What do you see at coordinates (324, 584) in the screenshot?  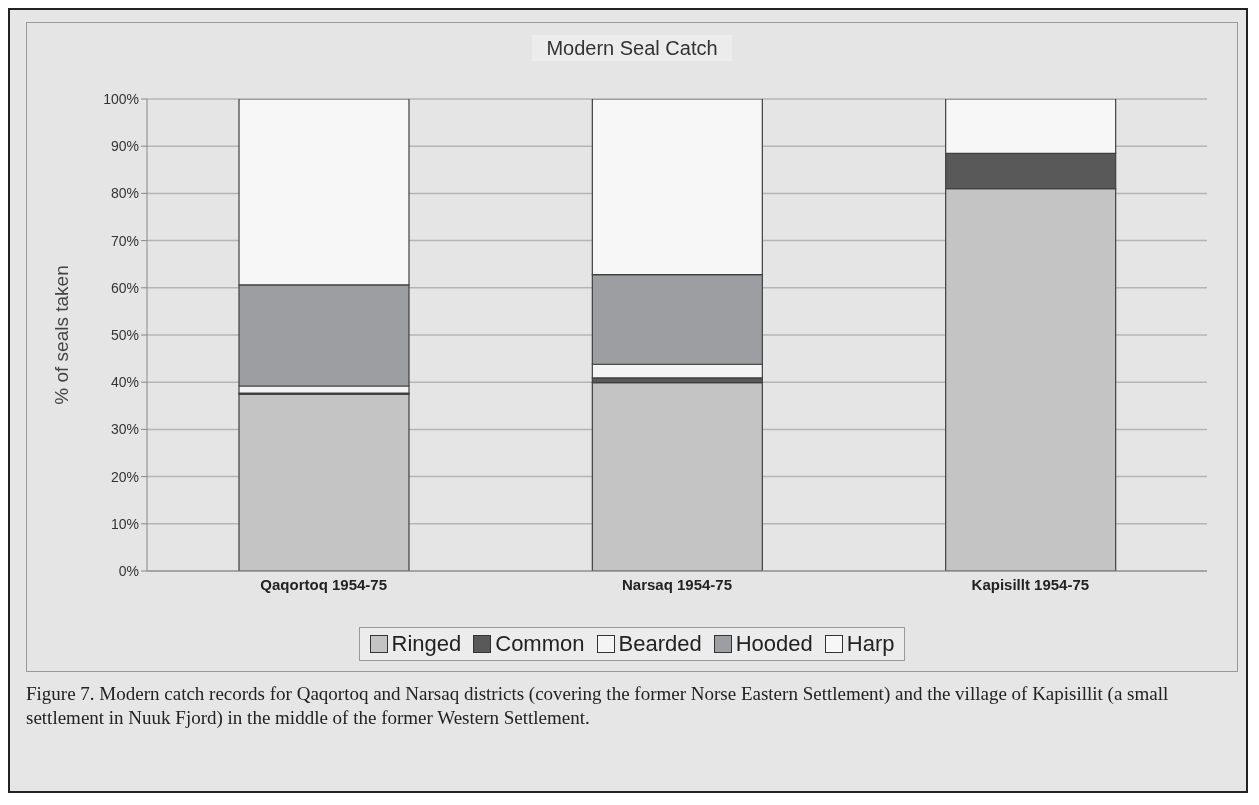 I see `x-tick-label: Qaqortoq 1954-75` at bounding box center [324, 584].